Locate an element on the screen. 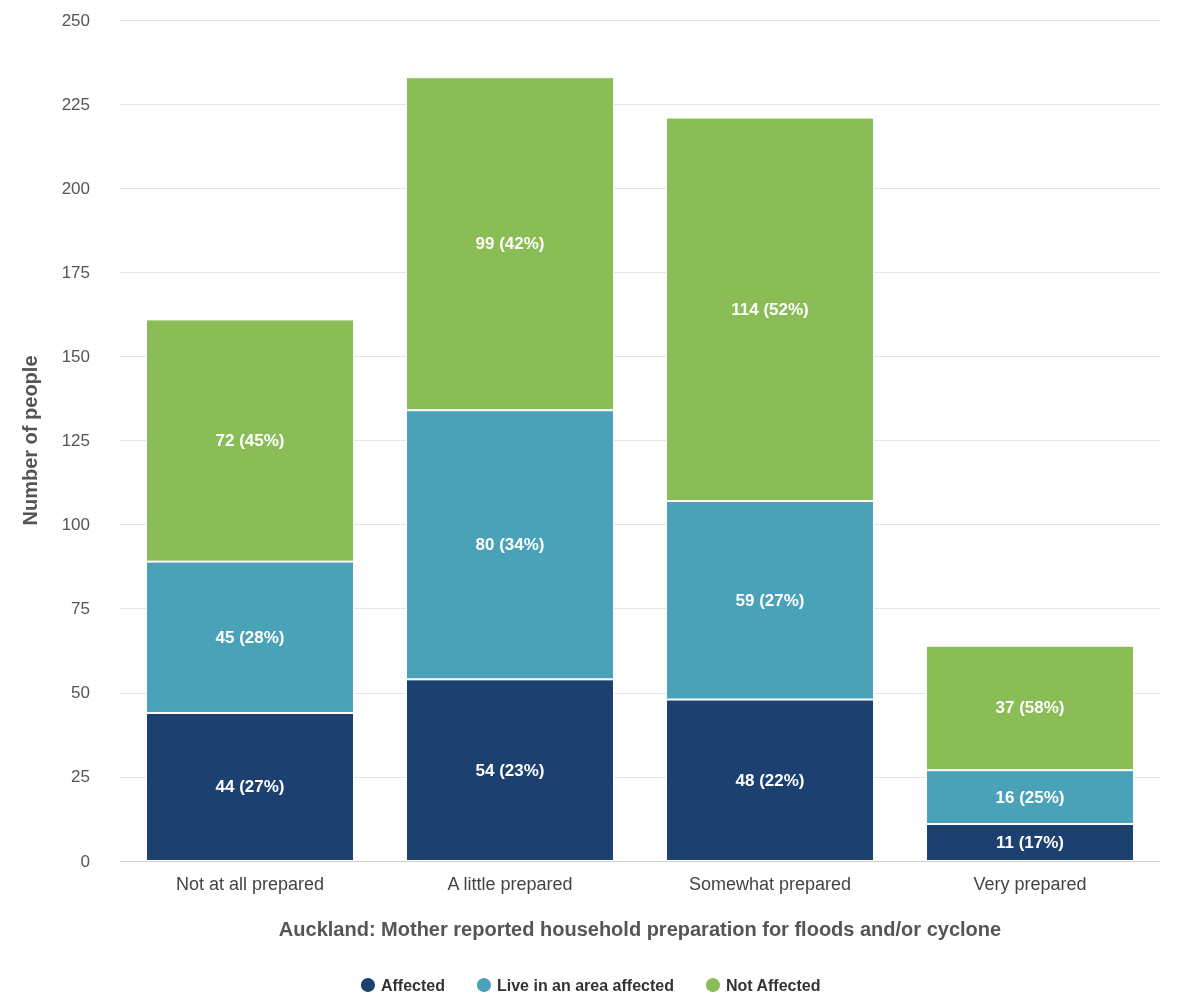 Image resolution: width=1180 pixels, height=1007 pixels. data-label: 80 (34%) is located at coordinates (510, 545).